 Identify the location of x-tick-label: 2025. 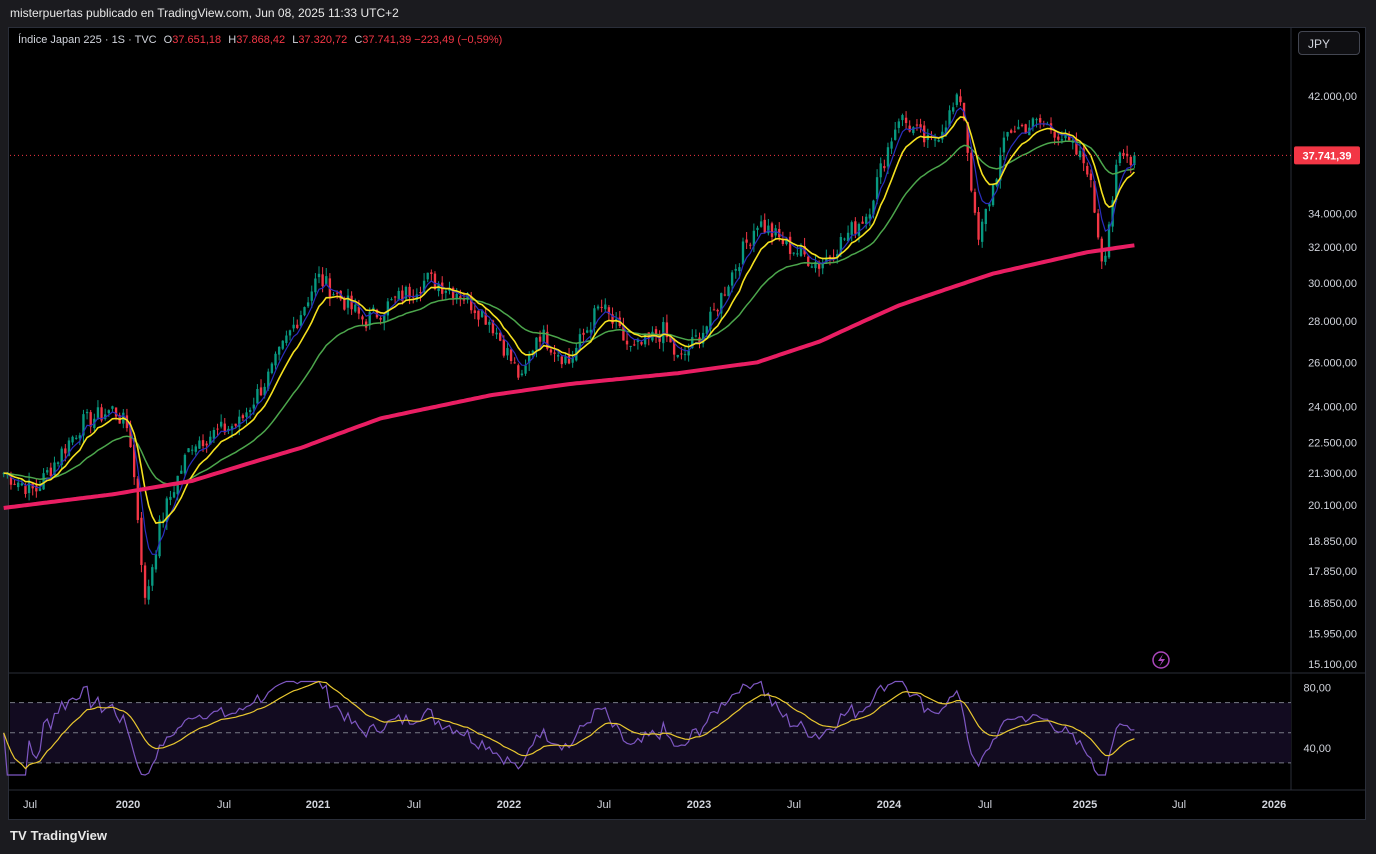
(1085, 805).